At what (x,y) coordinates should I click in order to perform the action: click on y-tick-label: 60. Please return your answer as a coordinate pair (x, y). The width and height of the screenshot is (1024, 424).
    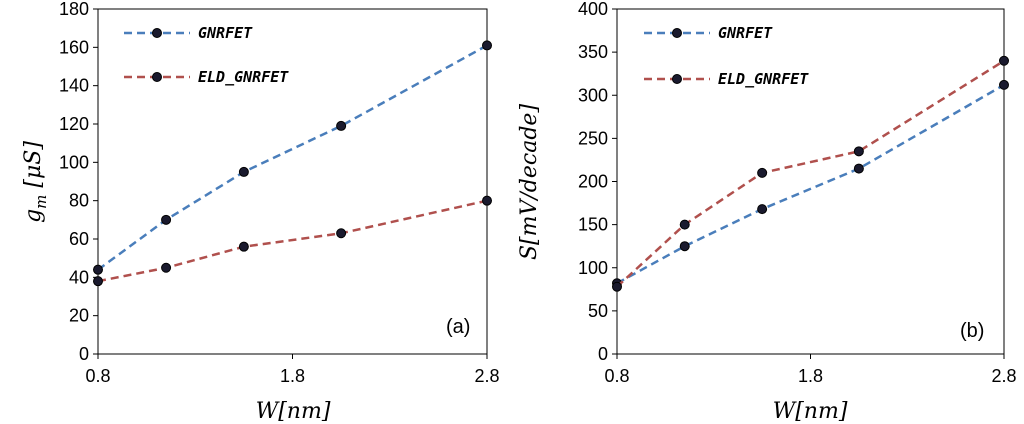
    Looking at the image, I should click on (79, 239).